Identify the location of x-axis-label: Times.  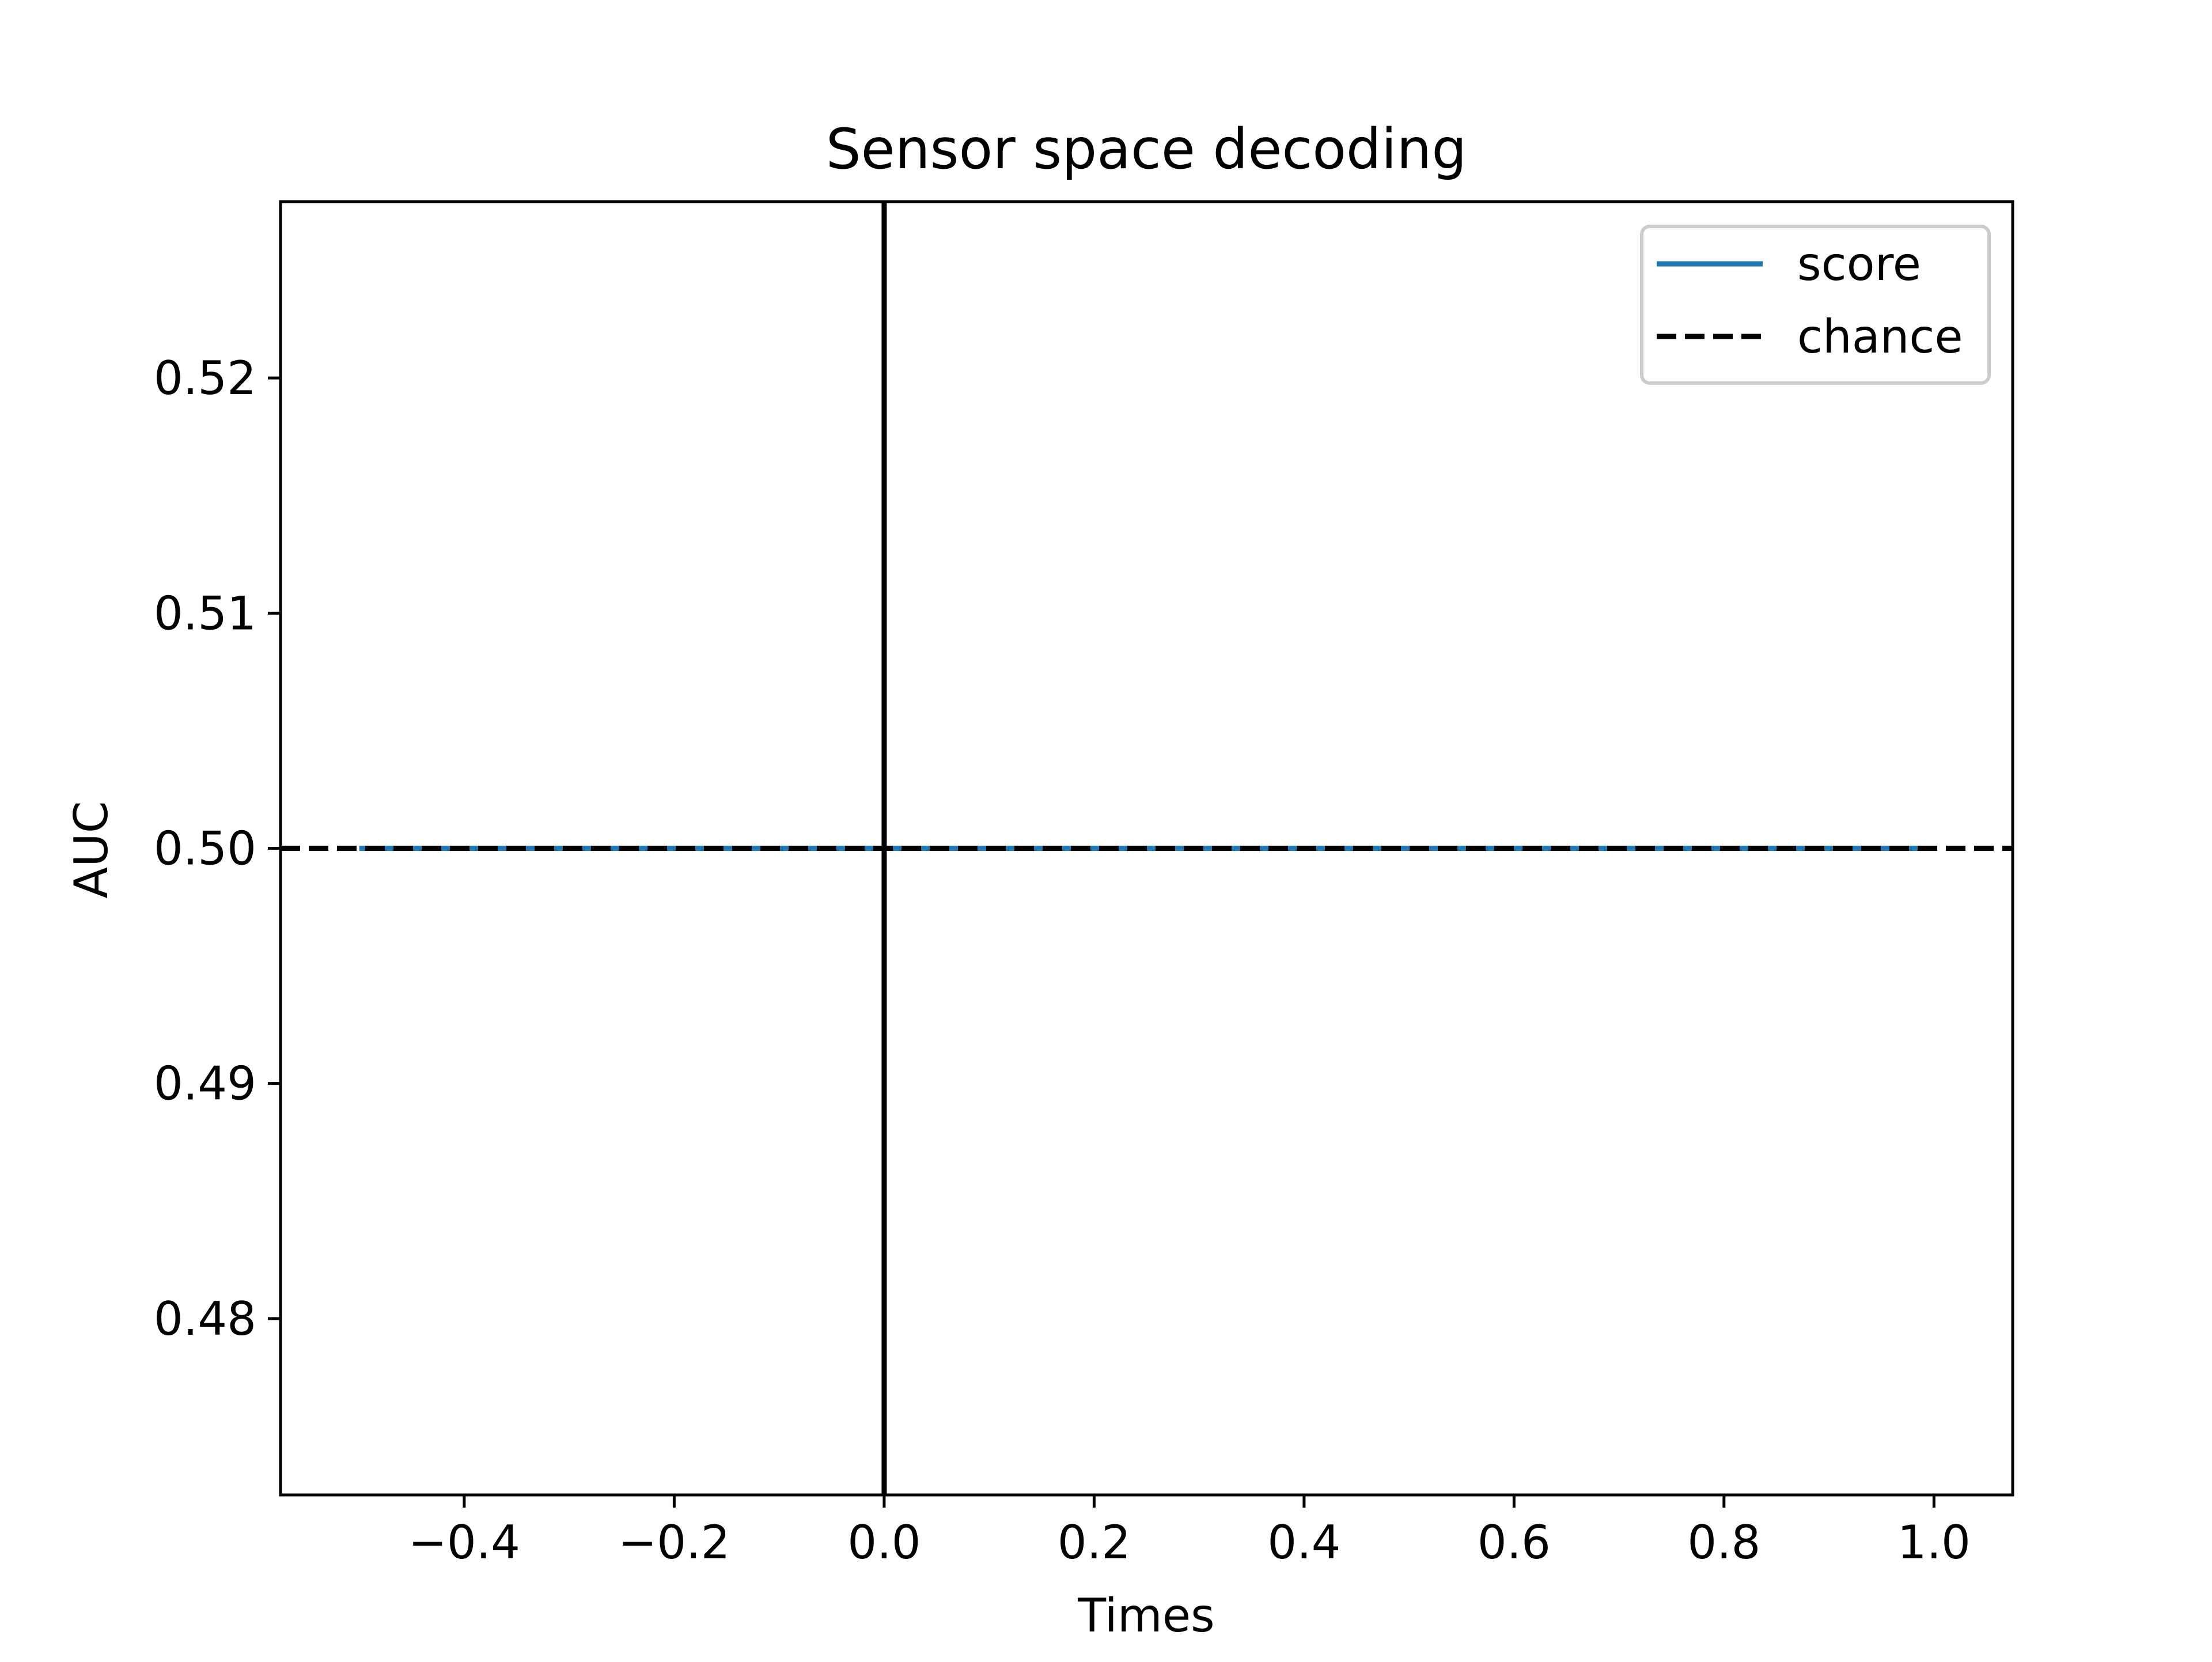
(1145, 1615).